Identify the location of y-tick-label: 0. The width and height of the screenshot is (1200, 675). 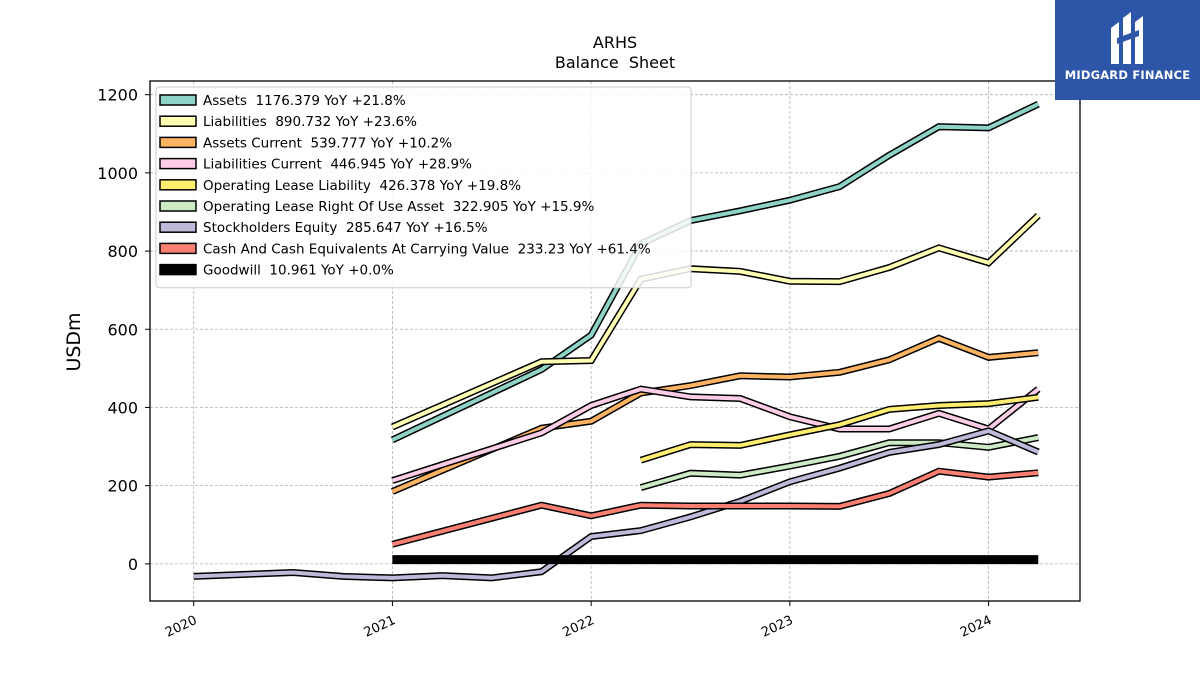
(133, 564).